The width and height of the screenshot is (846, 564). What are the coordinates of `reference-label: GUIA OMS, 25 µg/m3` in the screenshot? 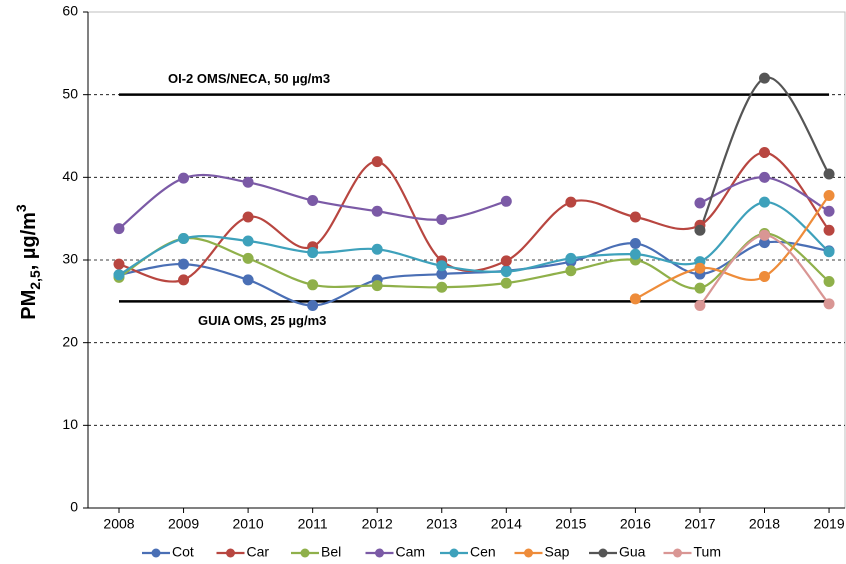 It's located at (262, 320).